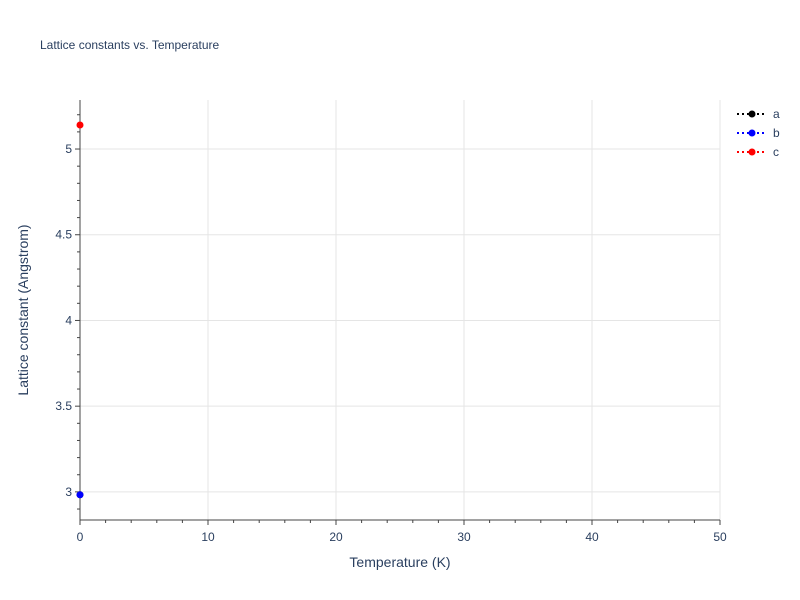 The image size is (800, 600). What do you see at coordinates (68, 149) in the screenshot?
I see `y-tick-label: 5` at bounding box center [68, 149].